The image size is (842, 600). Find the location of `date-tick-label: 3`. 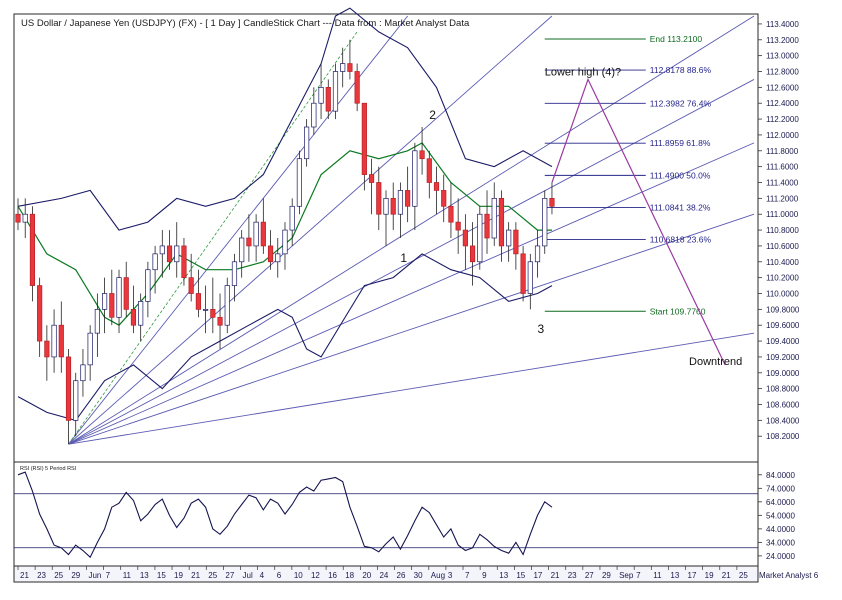

date-tick-label: 3 is located at coordinates (450, 575).